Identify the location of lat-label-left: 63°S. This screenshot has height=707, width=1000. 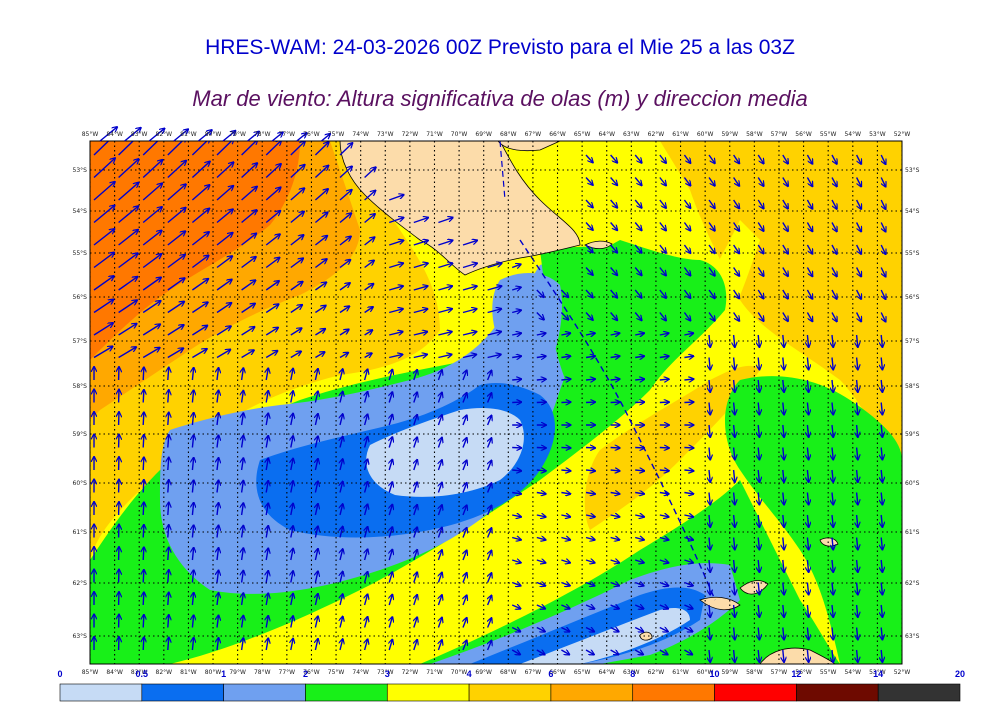
(80, 636).